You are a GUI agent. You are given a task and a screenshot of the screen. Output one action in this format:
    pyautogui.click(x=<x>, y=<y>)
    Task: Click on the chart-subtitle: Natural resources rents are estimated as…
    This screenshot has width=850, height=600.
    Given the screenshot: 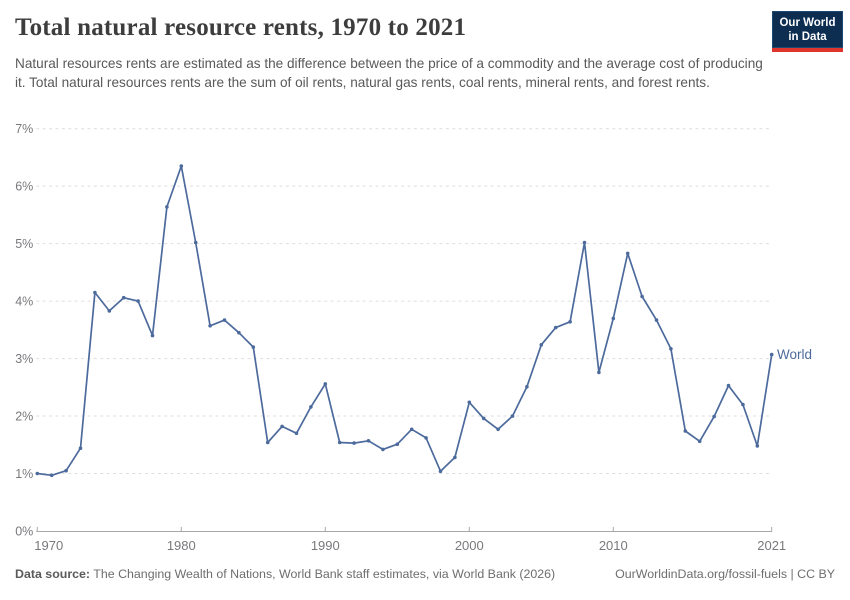 What is the action you would take?
    pyautogui.click(x=389, y=73)
    